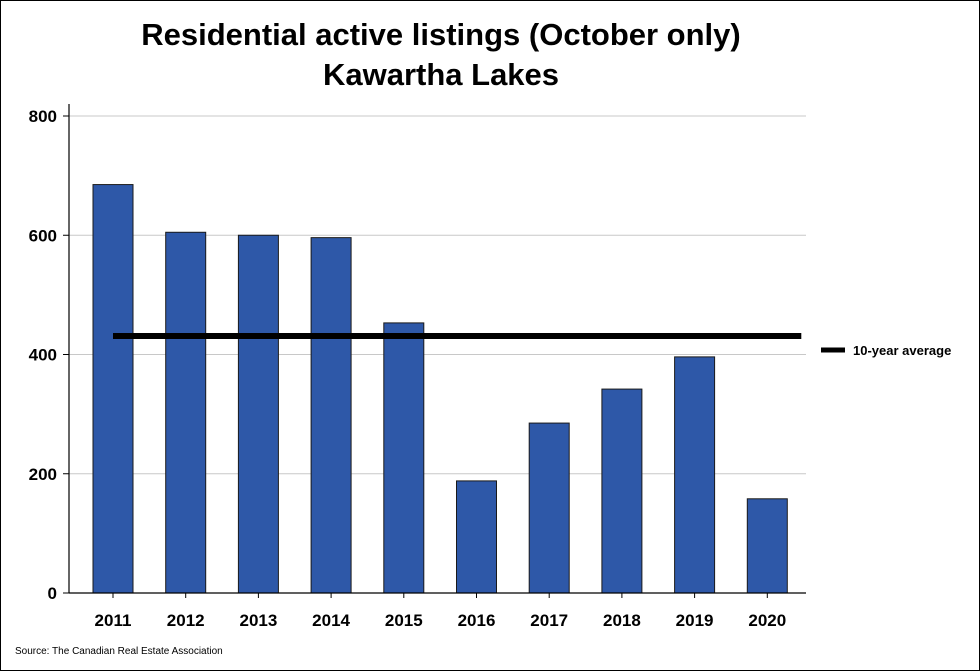  I want to click on legend: 10-year average, so click(886, 350).